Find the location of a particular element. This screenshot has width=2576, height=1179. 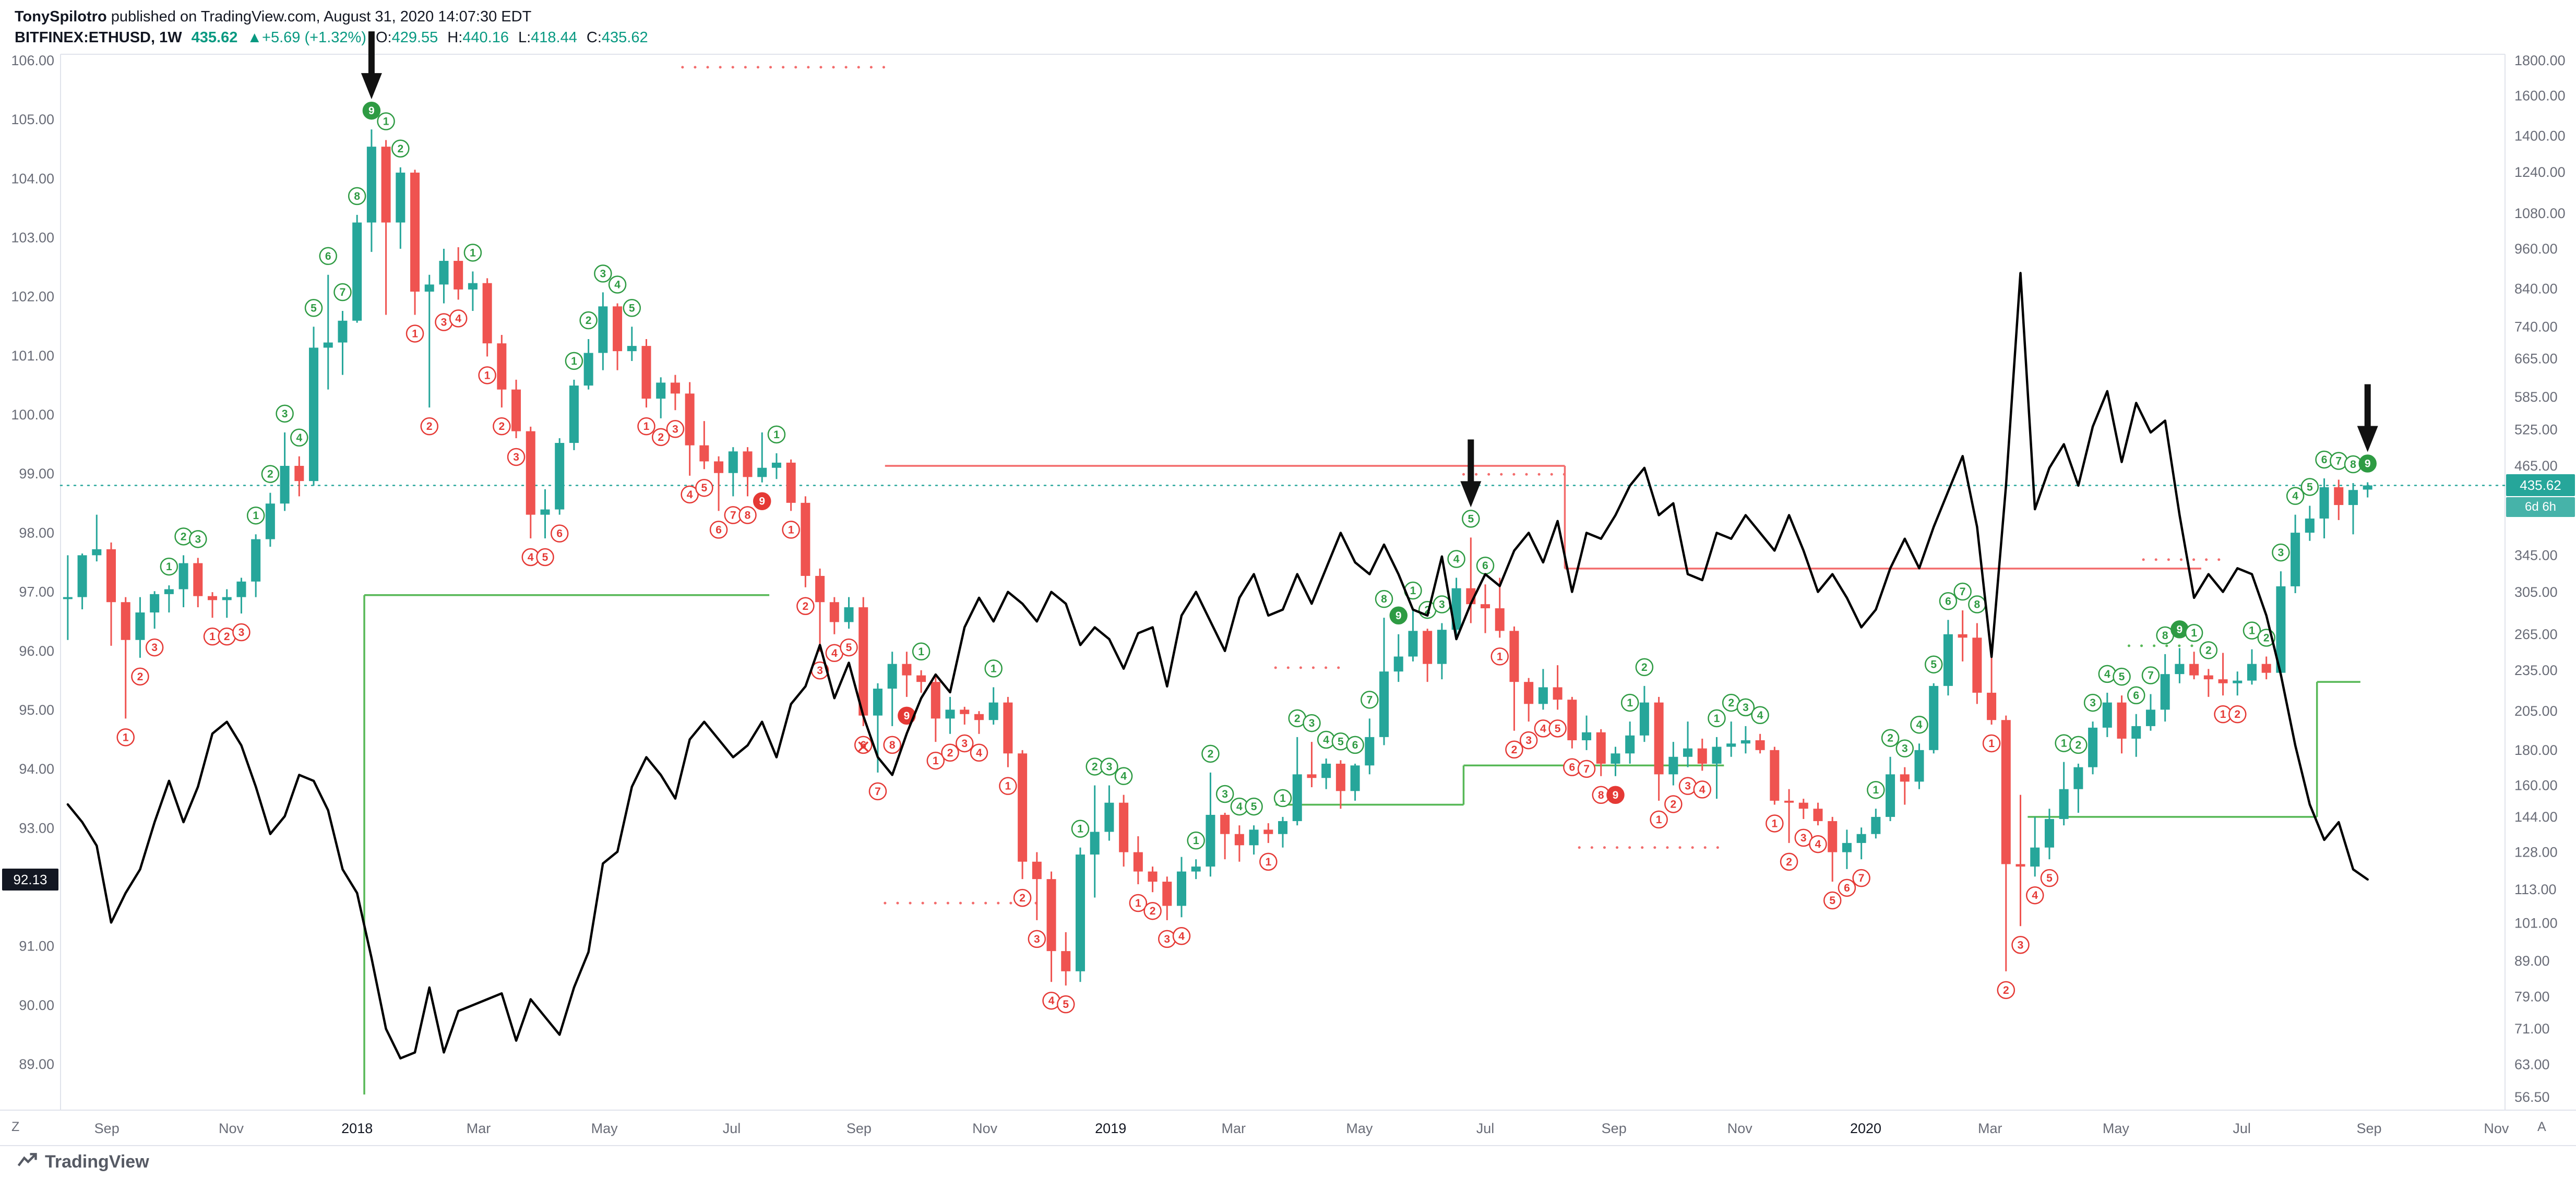

svg-text: 104.00 is located at coordinates (32, 179).